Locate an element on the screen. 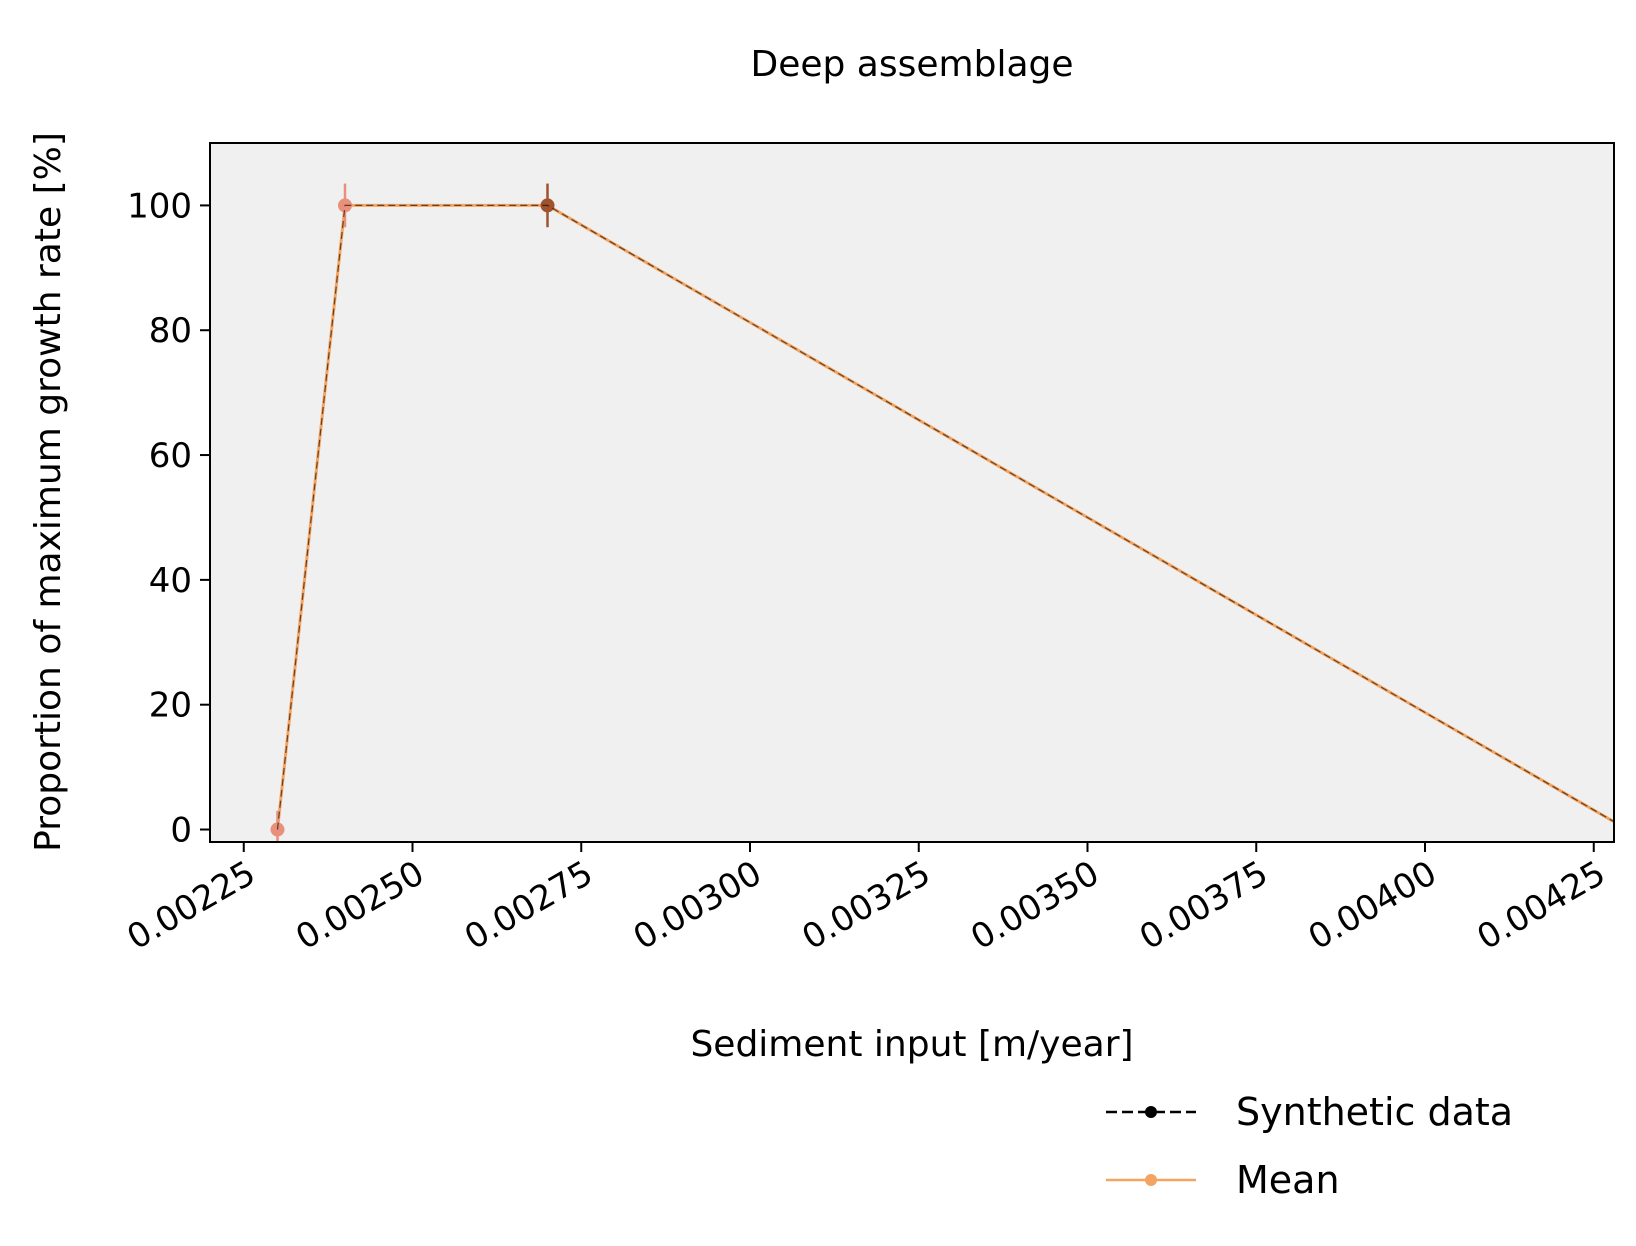  legend-mean-marker is located at coordinates (1151, 1180).